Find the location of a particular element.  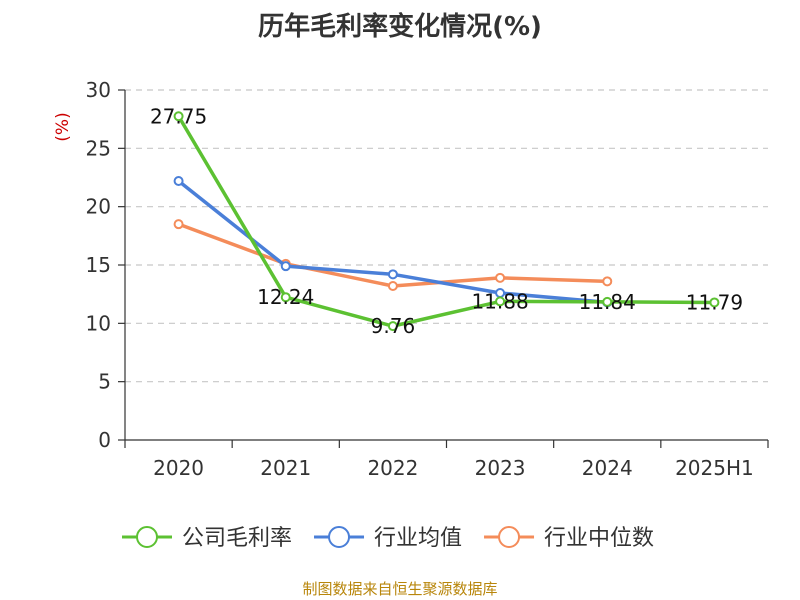

x-tick-label: 2022 is located at coordinates (392, 468).